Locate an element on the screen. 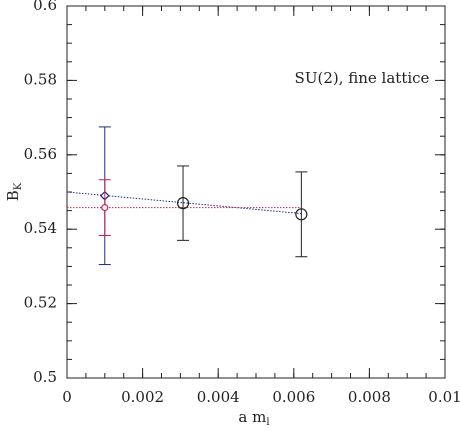 Image resolution: width=460 pixels, height=431 pixels. x-label-main: a m is located at coordinates (252, 417).